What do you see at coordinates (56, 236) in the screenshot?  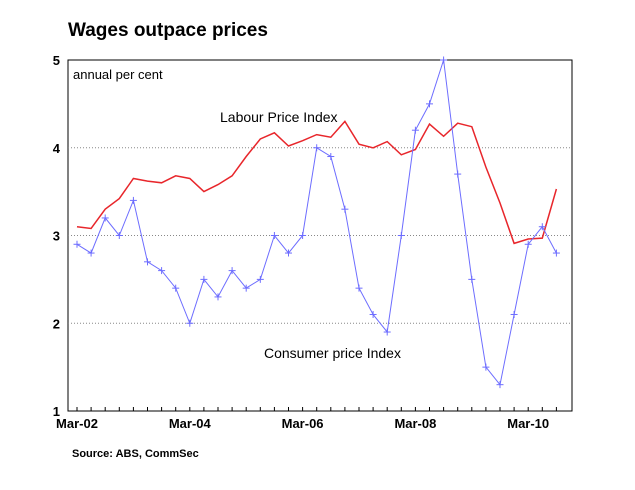 I see `y-tick-label: 3` at bounding box center [56, 236].